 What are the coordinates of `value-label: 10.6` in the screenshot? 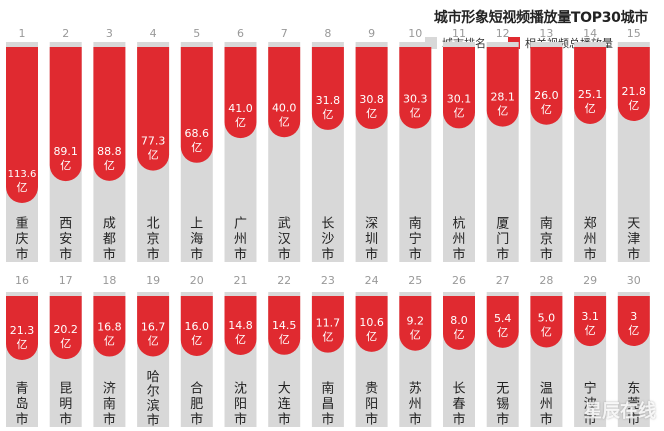 It's located at (371, 322).